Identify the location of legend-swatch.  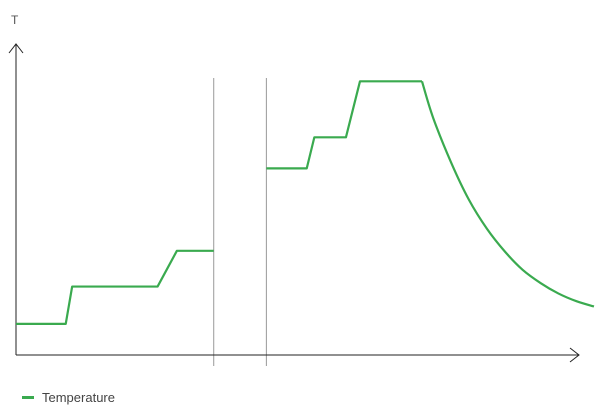
(28, 397).